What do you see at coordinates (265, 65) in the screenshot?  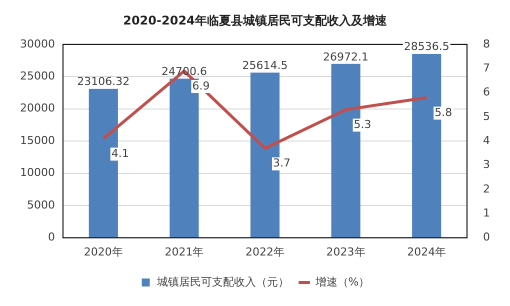 I see `data-label: 25614.5` at bounding box center [265, 65].